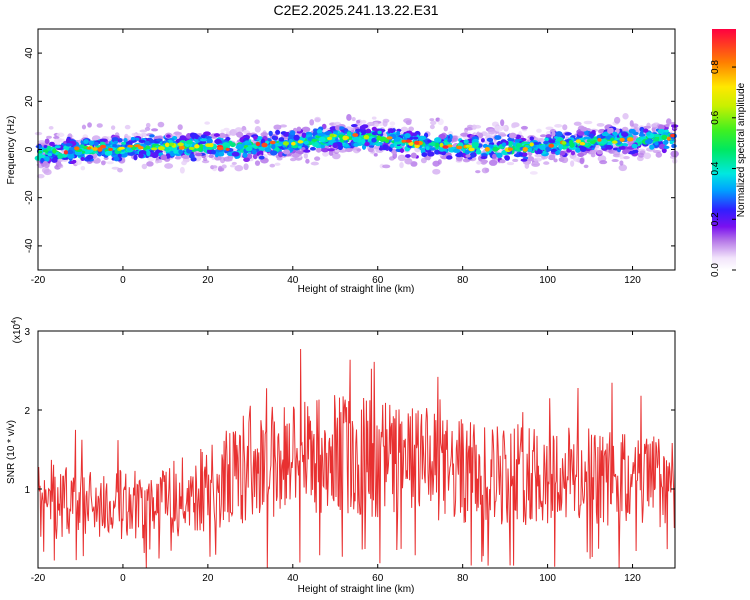  I want to click on snr-ytick-label: 2, so click(27, 411).